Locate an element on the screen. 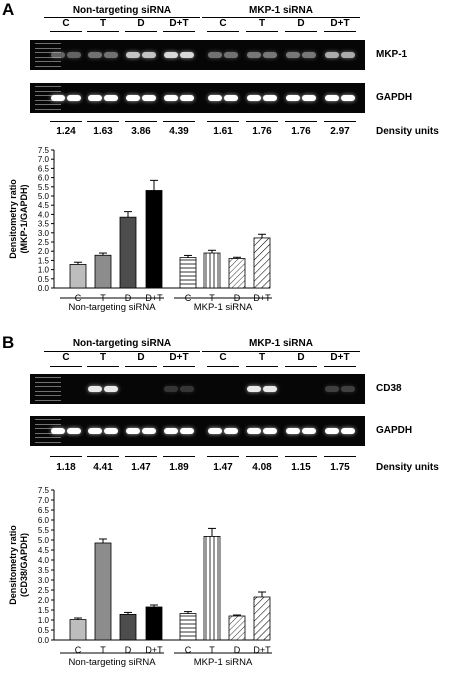 Image resolution: width=452 pixels, height=683 pixels. y-tick-label: 2.0 is located at coordinates (44, 600).